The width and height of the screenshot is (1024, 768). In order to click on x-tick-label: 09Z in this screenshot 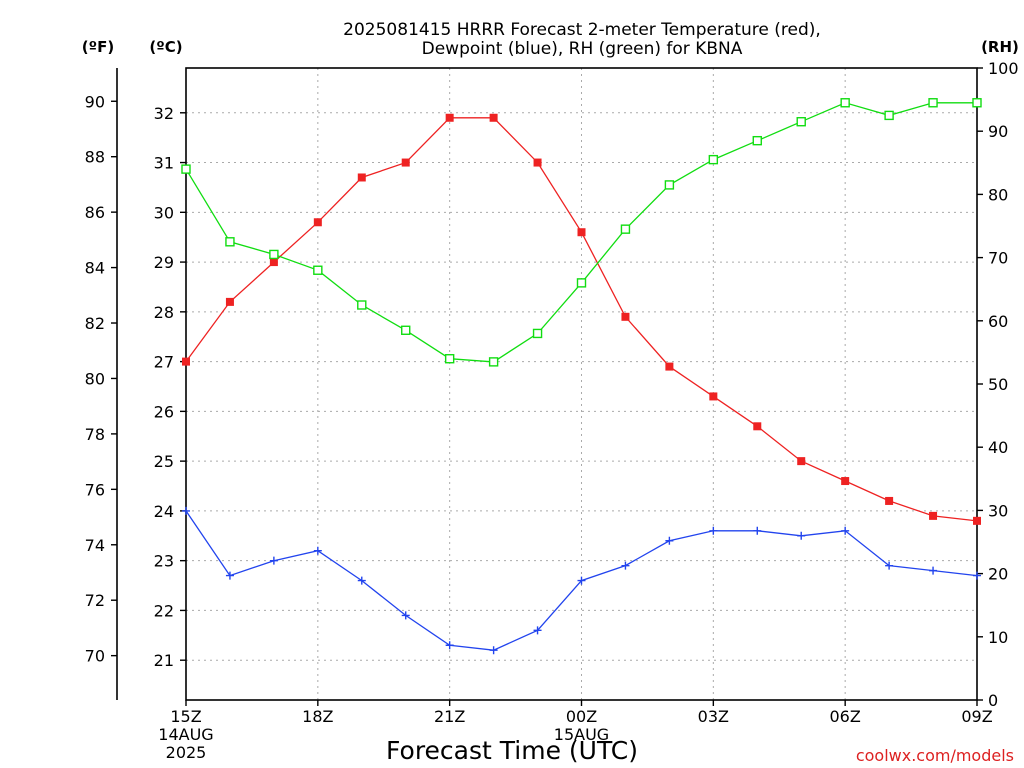, I will do `click(976, 716)`.